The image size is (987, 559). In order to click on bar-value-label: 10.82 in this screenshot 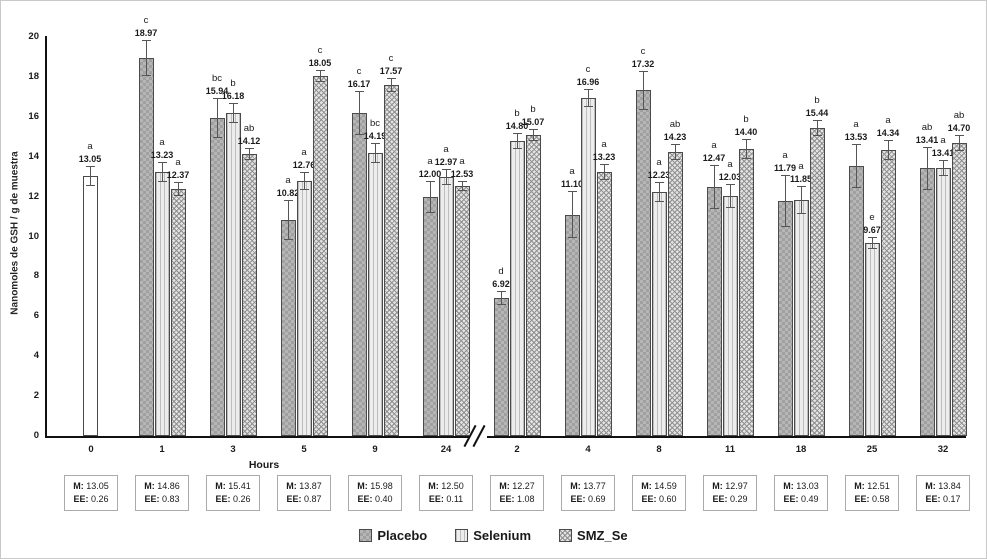, I will do `click(288, 193)`.